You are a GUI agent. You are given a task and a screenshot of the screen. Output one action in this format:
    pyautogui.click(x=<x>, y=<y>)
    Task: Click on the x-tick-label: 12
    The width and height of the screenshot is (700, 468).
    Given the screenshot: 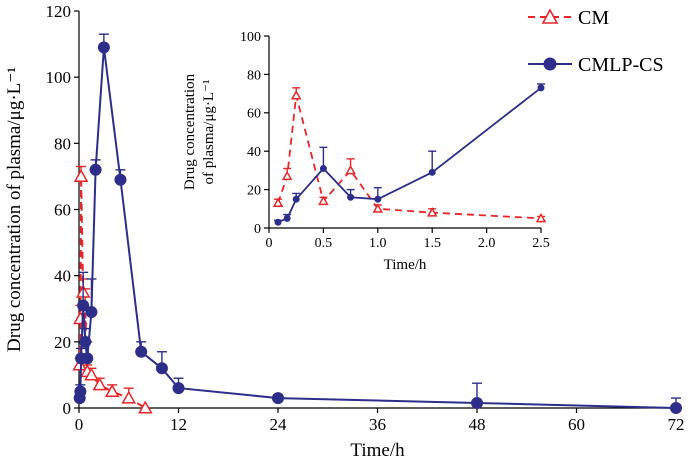 What is the action you would take?
    pyautogui.click(x=178, y=424)
    